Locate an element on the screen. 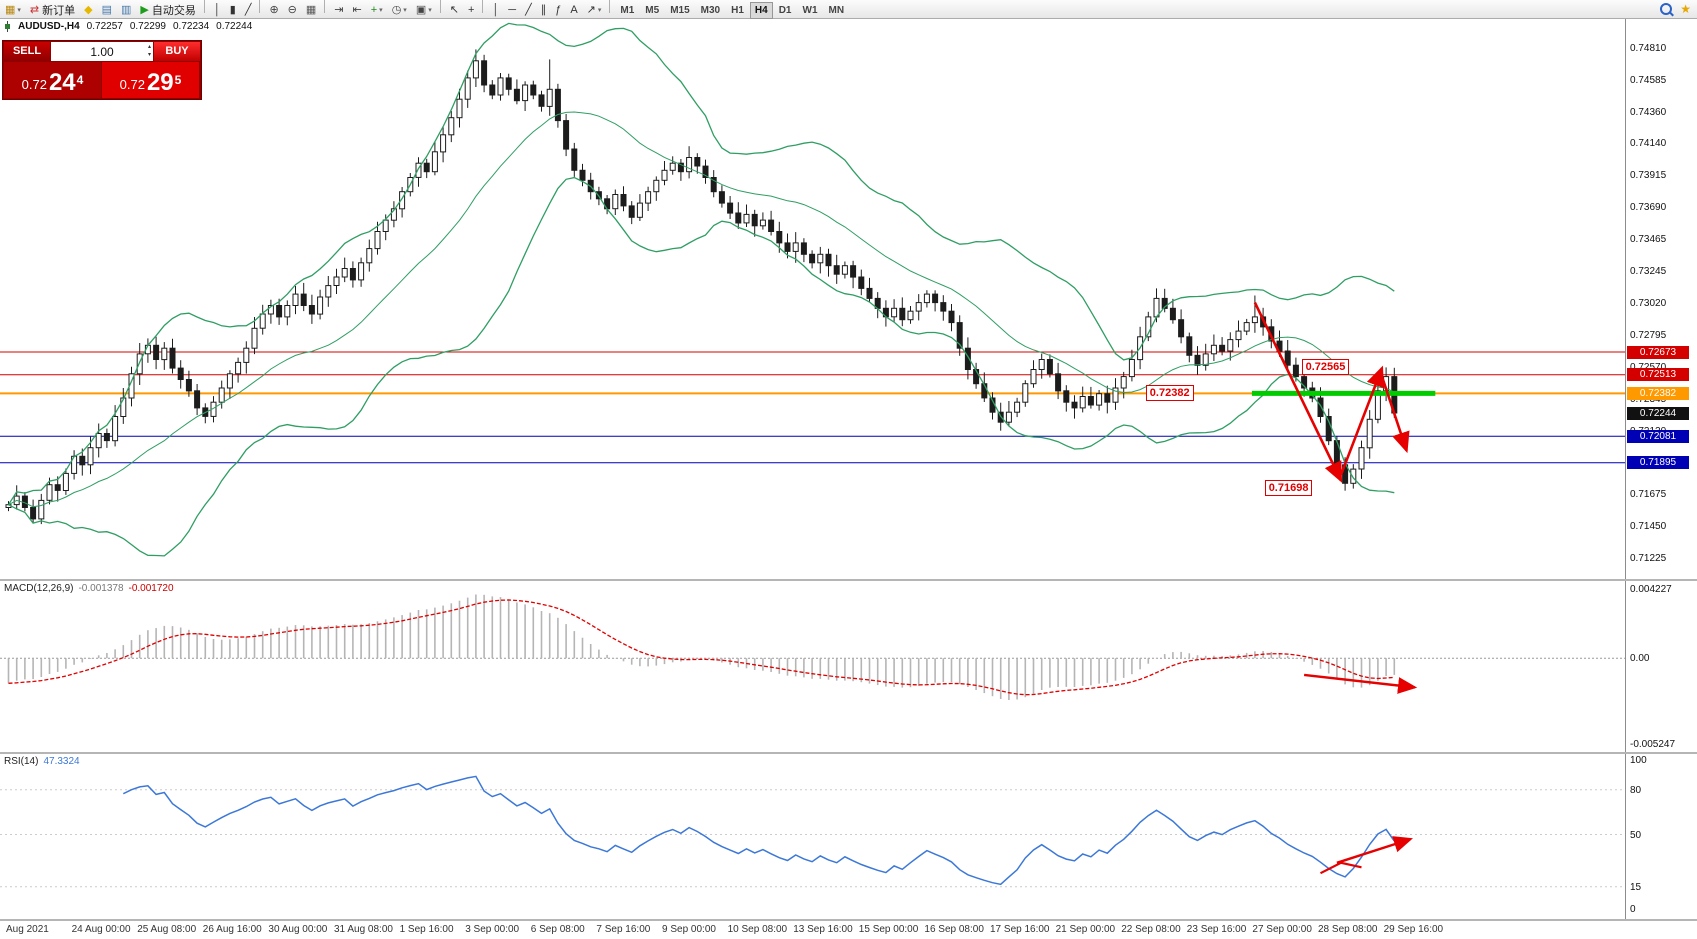  auto-scroll-button: ⇥ is located at coordinates (338, 10).